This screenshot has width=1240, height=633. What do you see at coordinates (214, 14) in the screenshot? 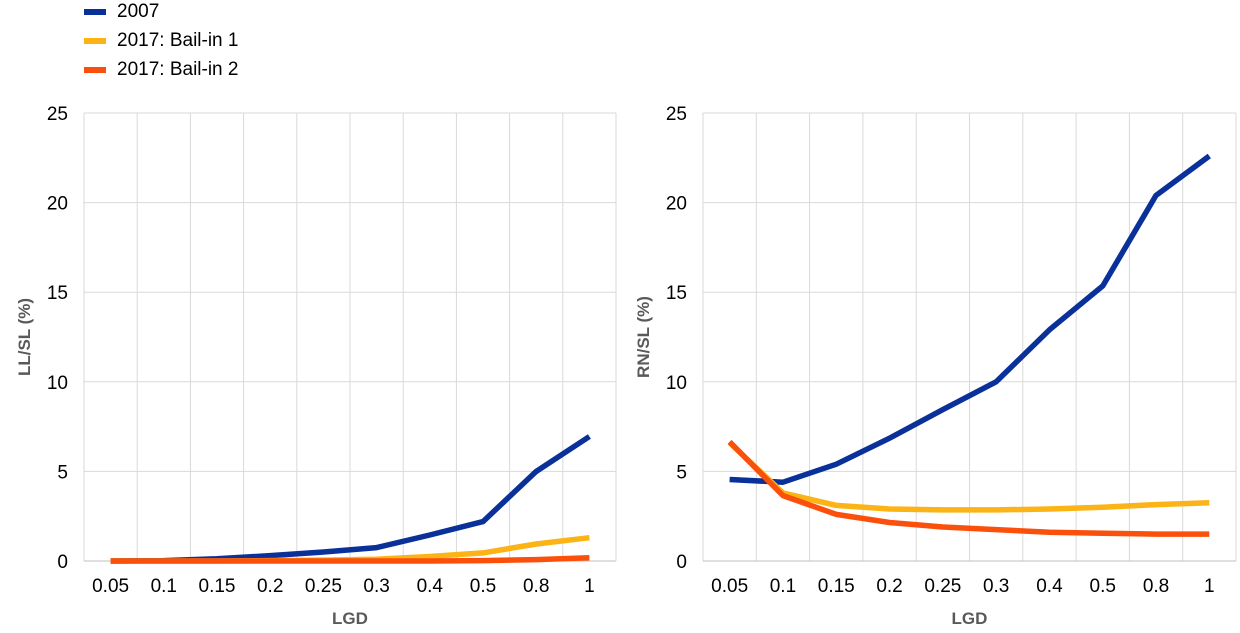
I see `legend-item-2007: 2007` at bounding box center [214, 14].